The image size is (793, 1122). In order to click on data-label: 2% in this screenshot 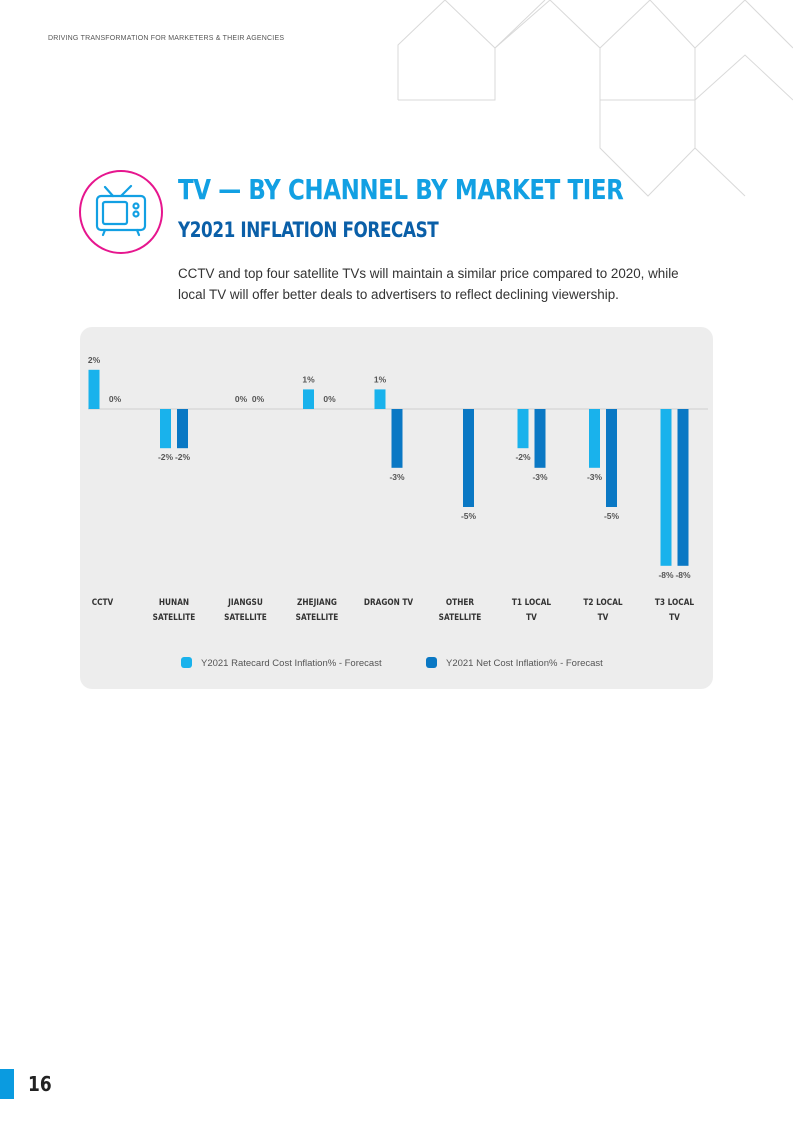, I will do `click(94, 360)`.